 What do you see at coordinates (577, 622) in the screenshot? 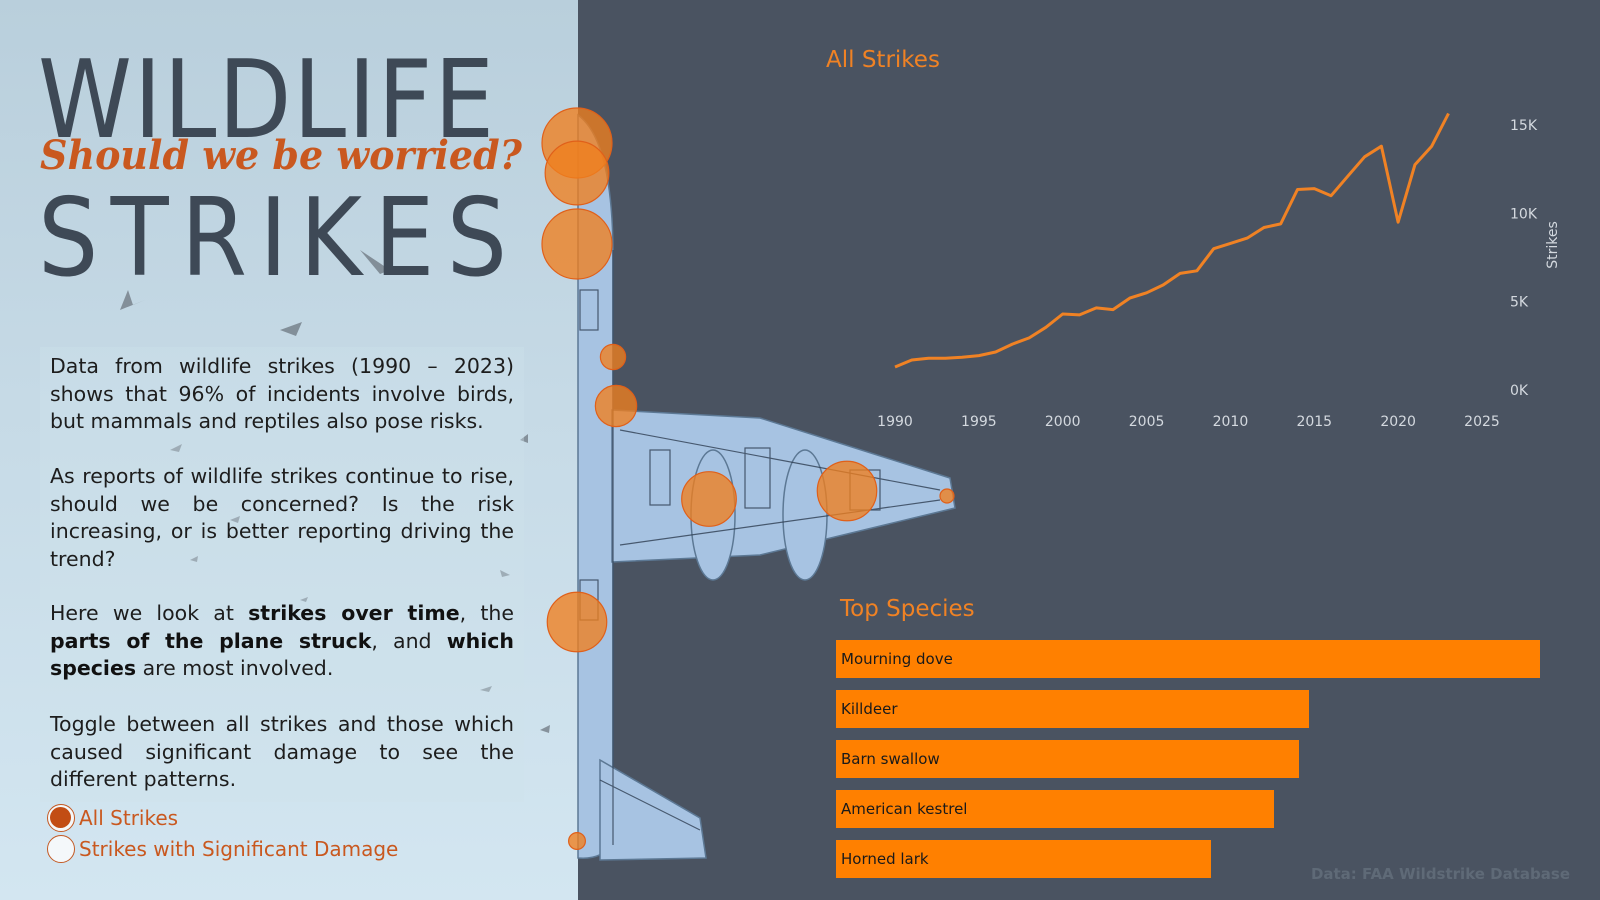
I see `impact-circle-fuselage-lower` at bounding box center [577, 622].